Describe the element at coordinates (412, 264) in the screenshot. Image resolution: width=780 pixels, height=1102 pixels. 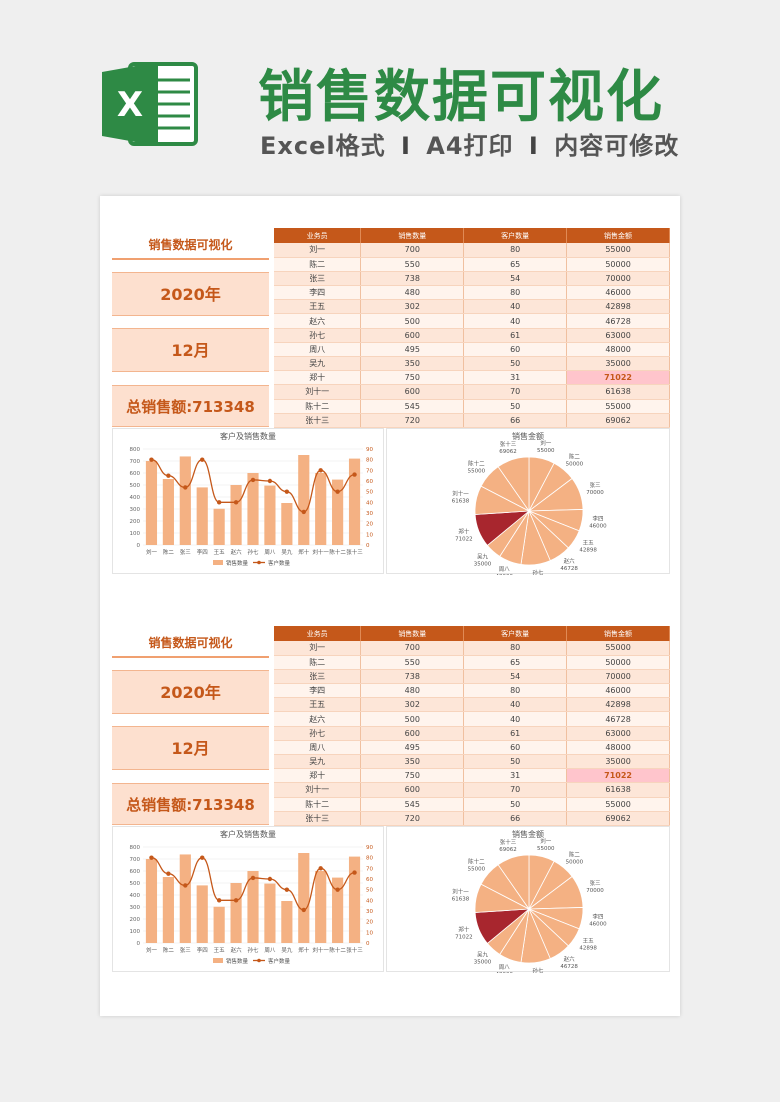
I see `table-cell: 550` at that location.